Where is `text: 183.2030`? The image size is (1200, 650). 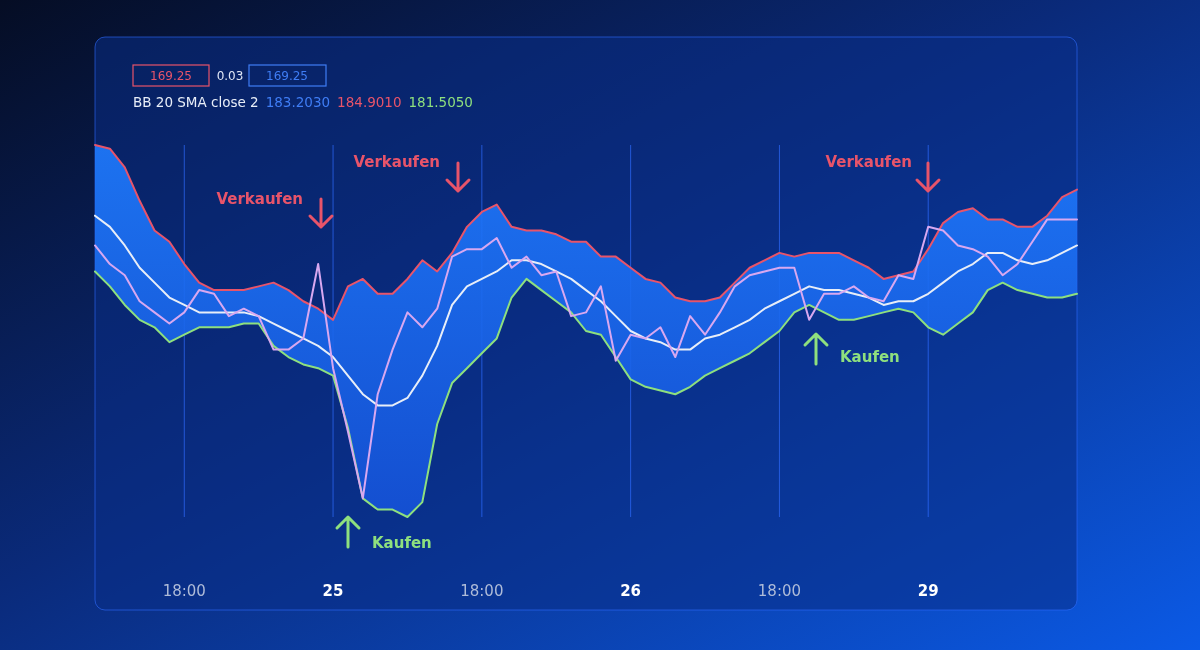
text: 183.2030 is located at coordinates (298, 102).